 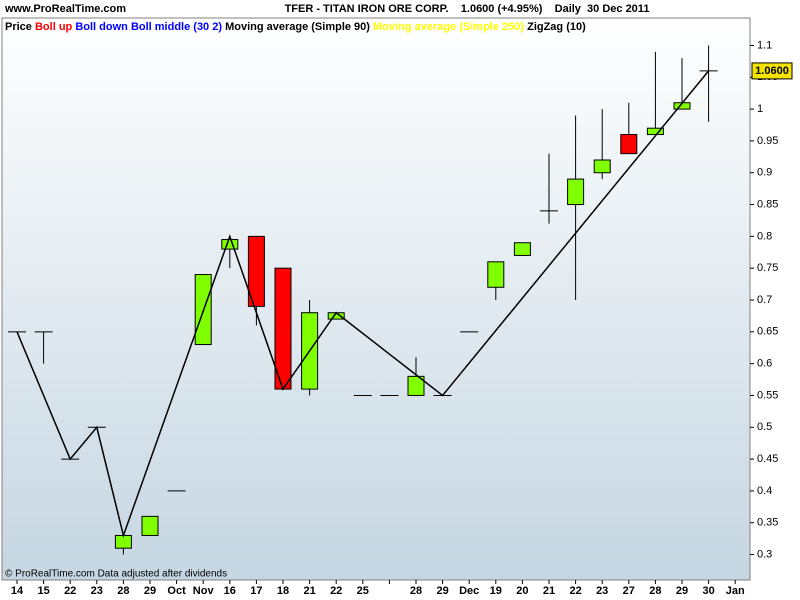 I want to click on last-price-box, so click(x=772, y=71).